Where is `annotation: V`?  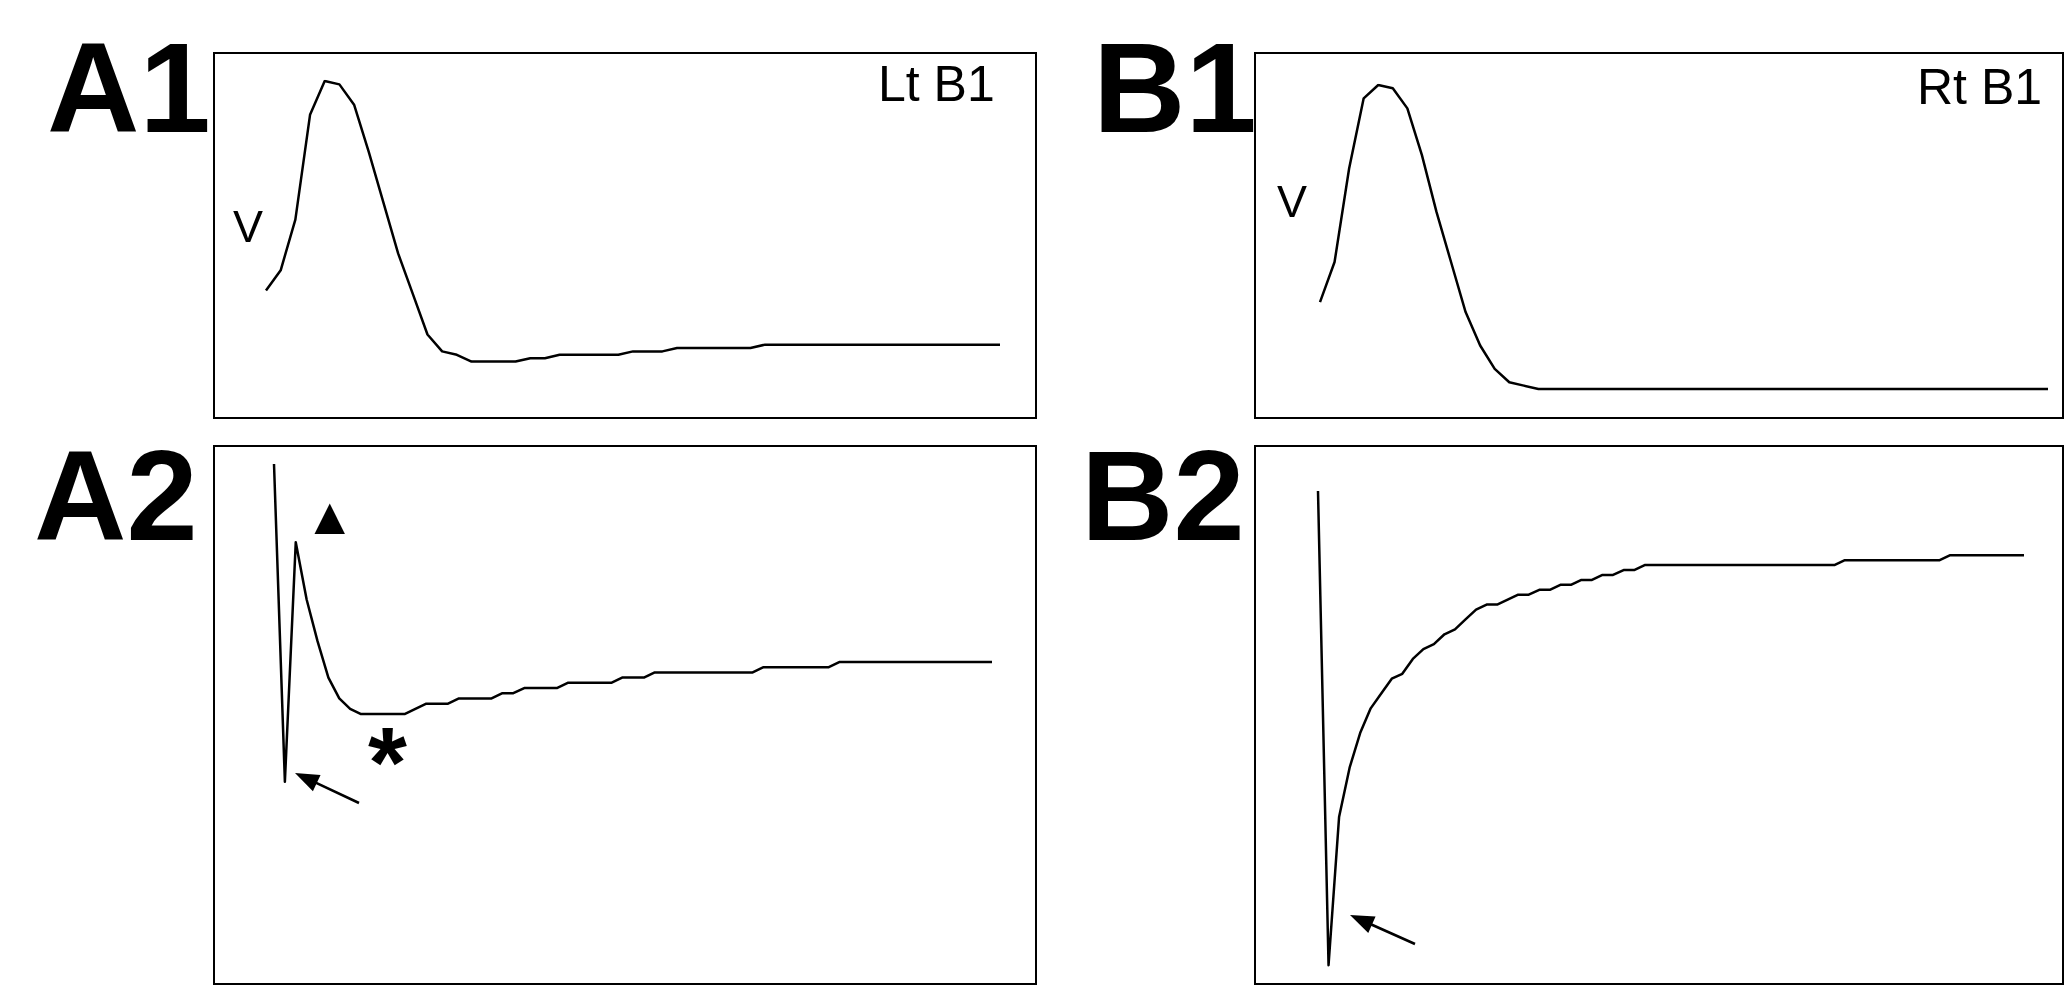
annotation: V is located at coordinates (248, 226).